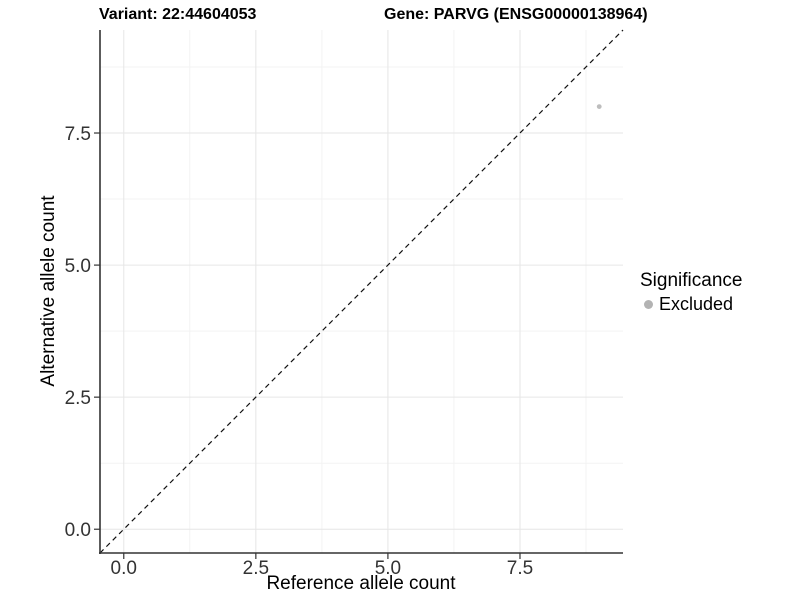 The width and height of the screenshot is (800, 600). Describe the element at coordinates (48, 291) in the screenshot. I see `y-axis-title: Alternative allele count` at that location.